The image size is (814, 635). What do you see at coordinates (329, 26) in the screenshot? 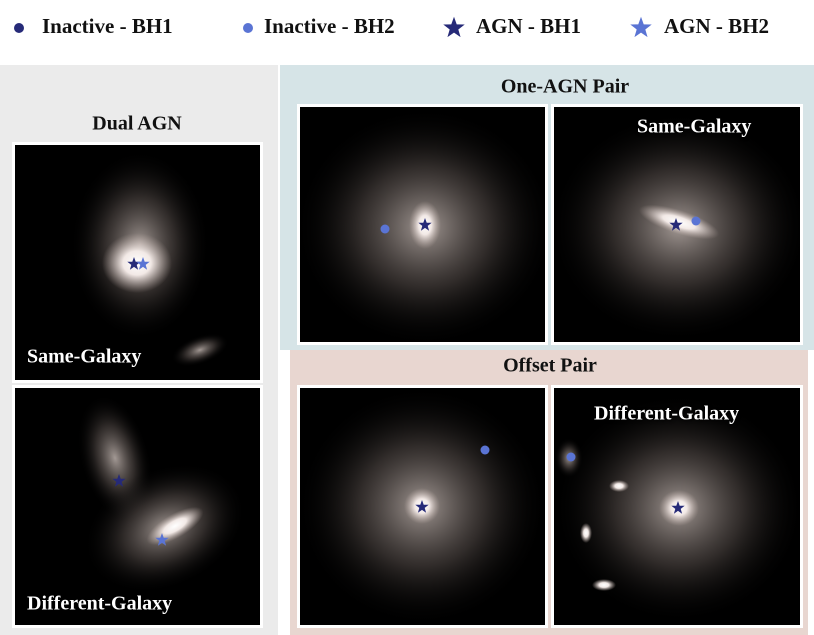
I see `legend-label: Inactive - BH2` at bounding box center [329, 26].